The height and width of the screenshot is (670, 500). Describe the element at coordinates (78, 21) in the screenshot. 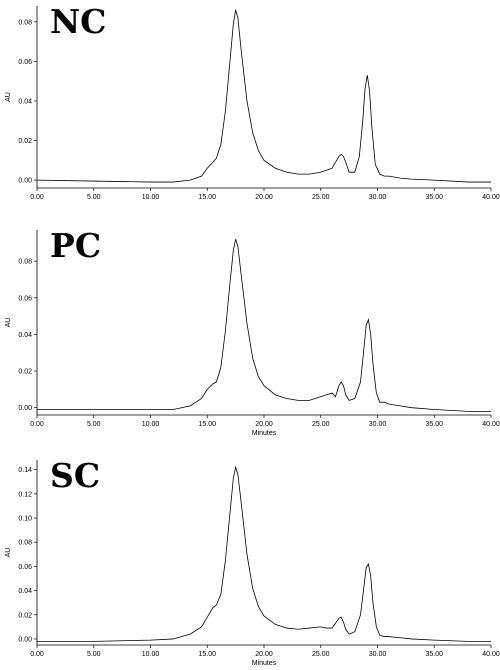

I see `panel-label: NC` at that location.